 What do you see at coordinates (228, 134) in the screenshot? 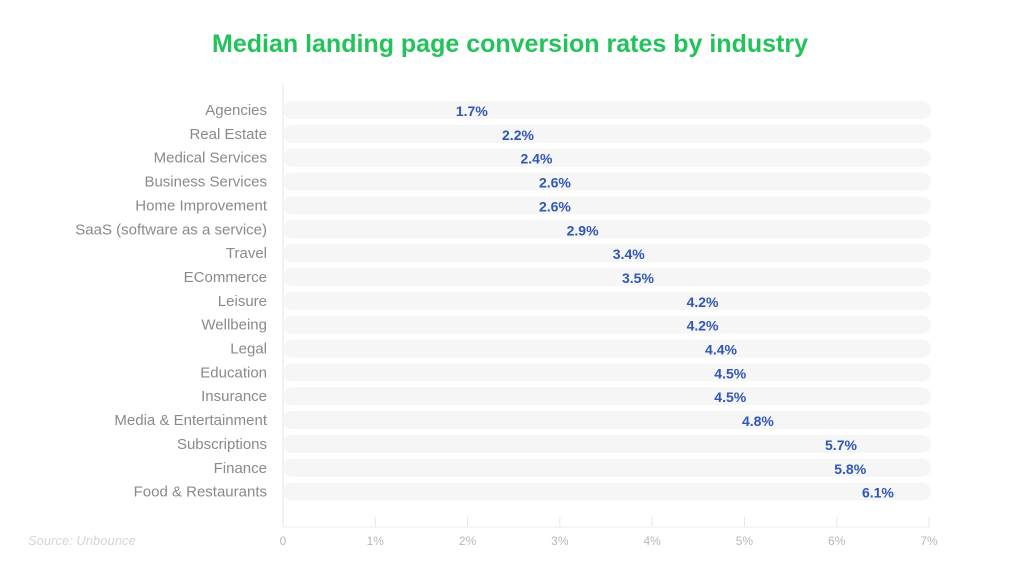
I see `category-label: Real Estate` at bounding box center [228, 134].